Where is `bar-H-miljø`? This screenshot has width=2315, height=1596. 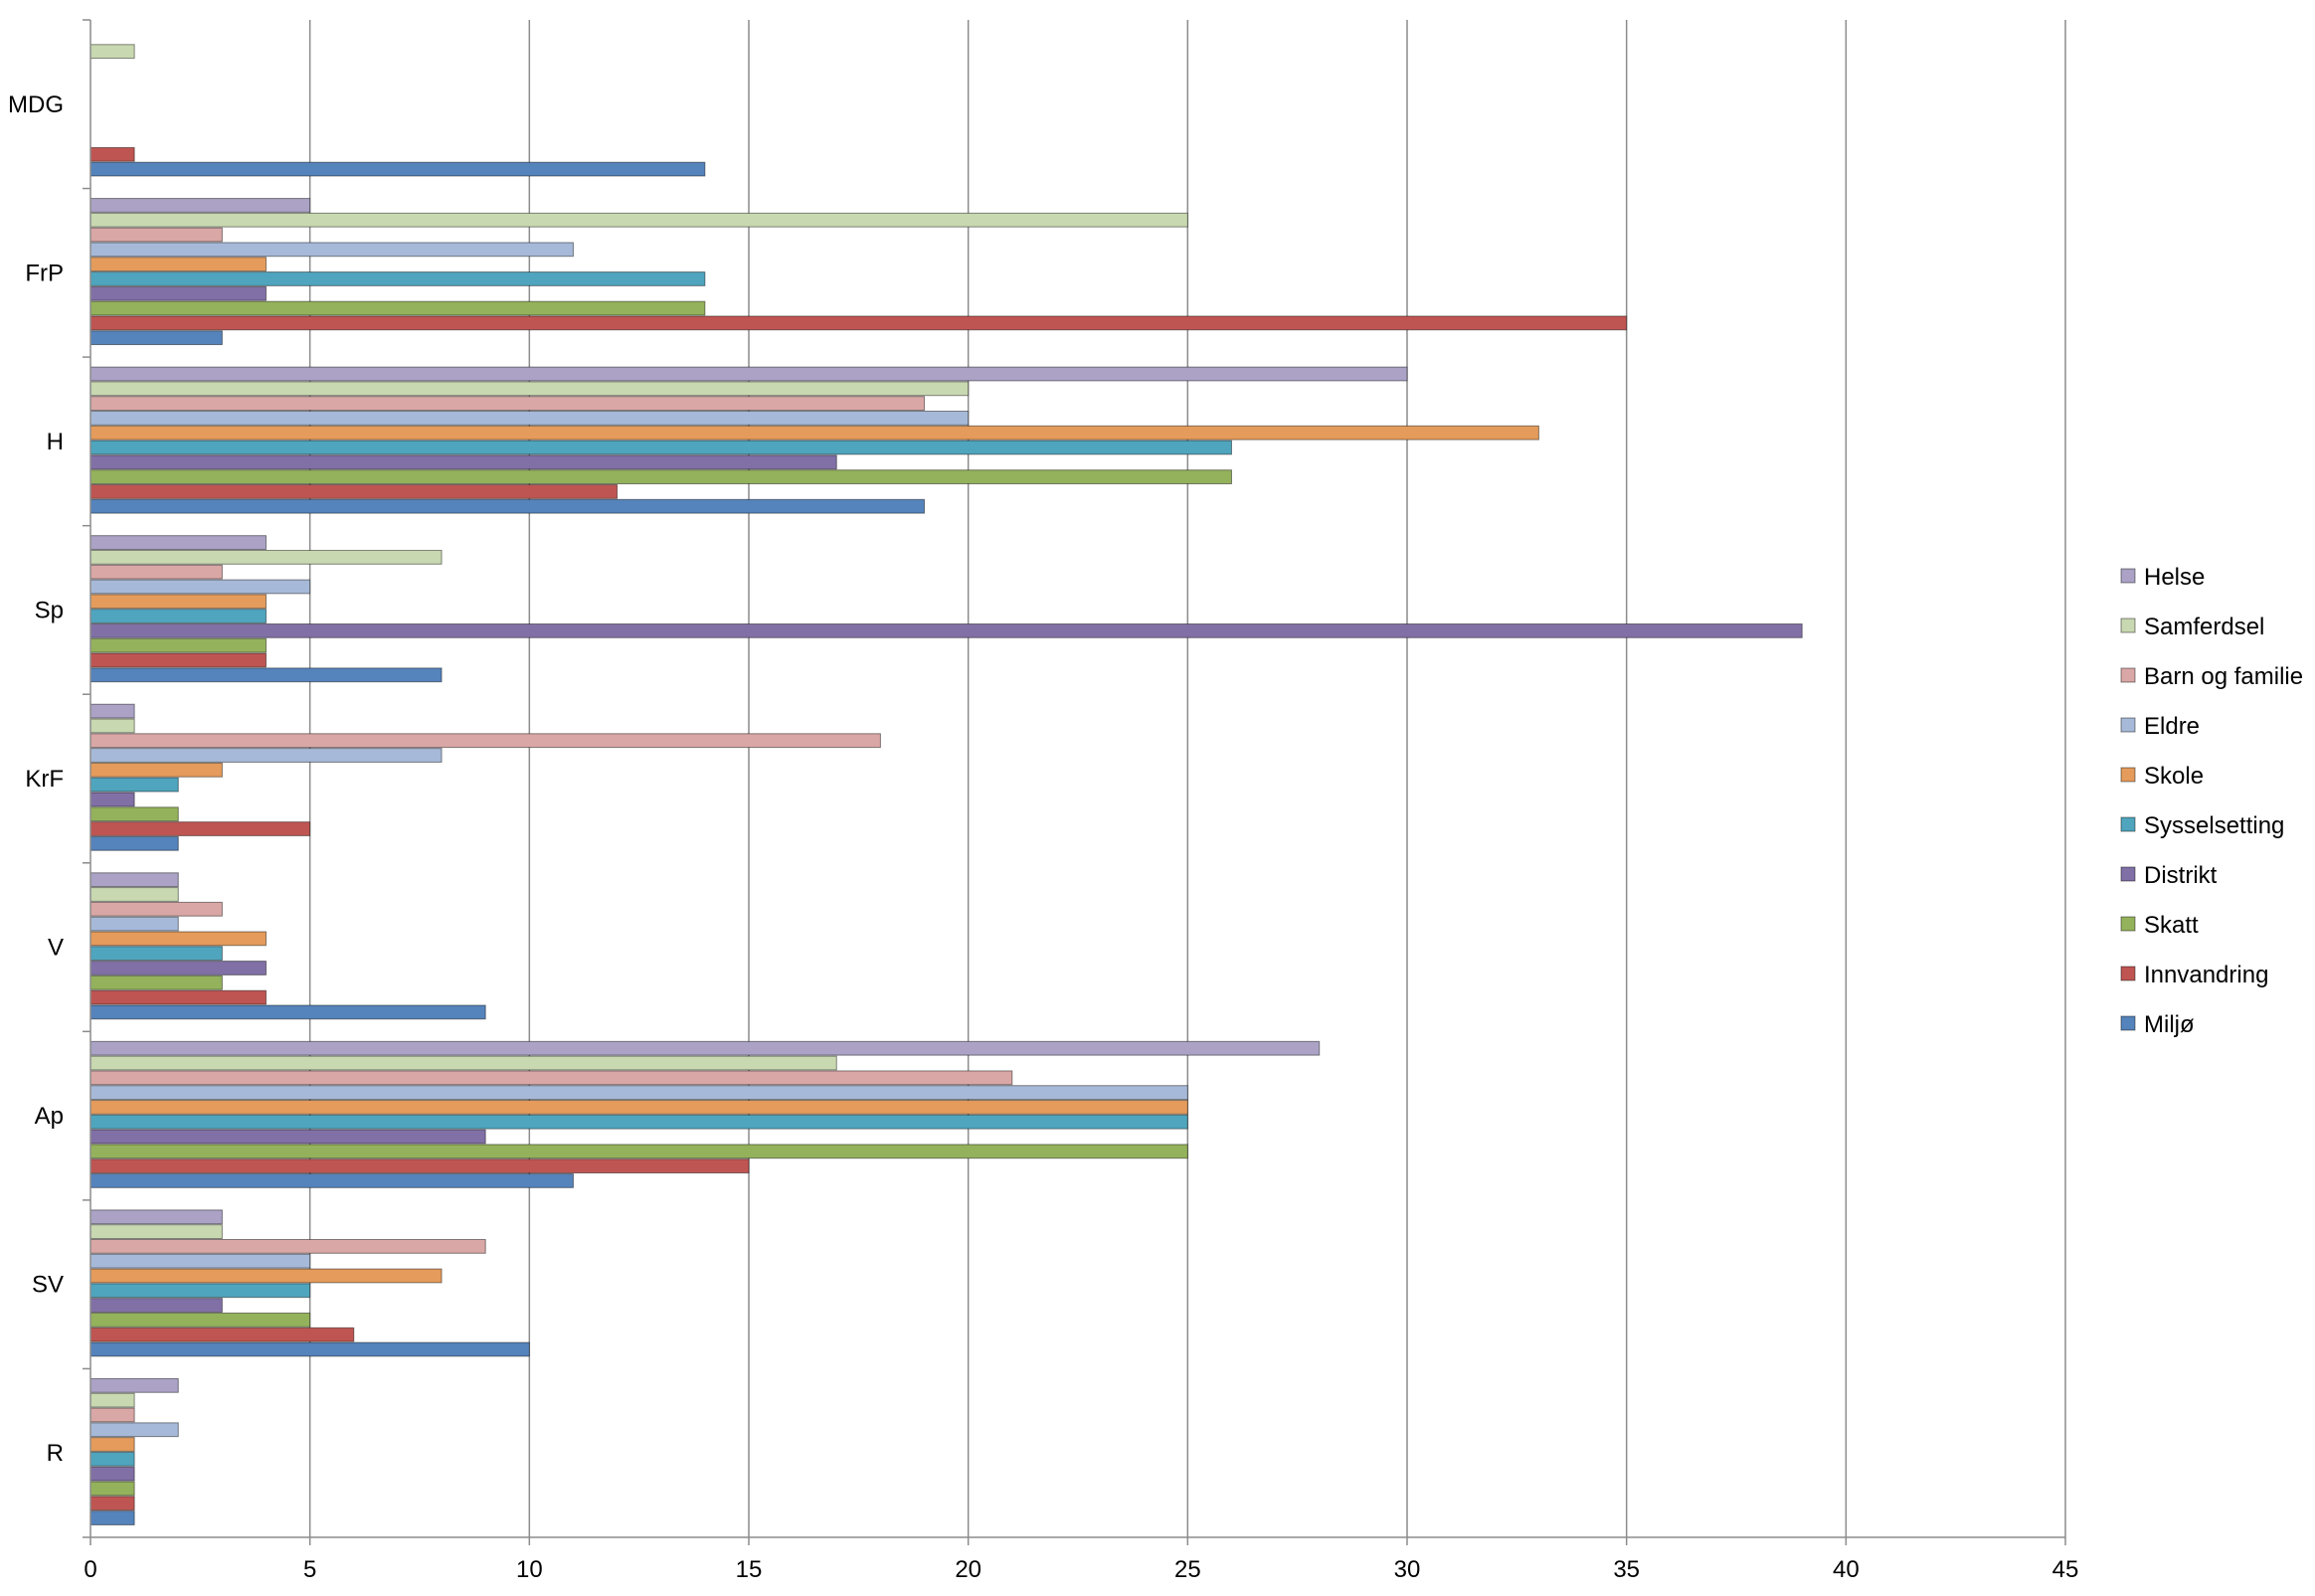 bar-H-miljø is located at coordinates (507, 506).